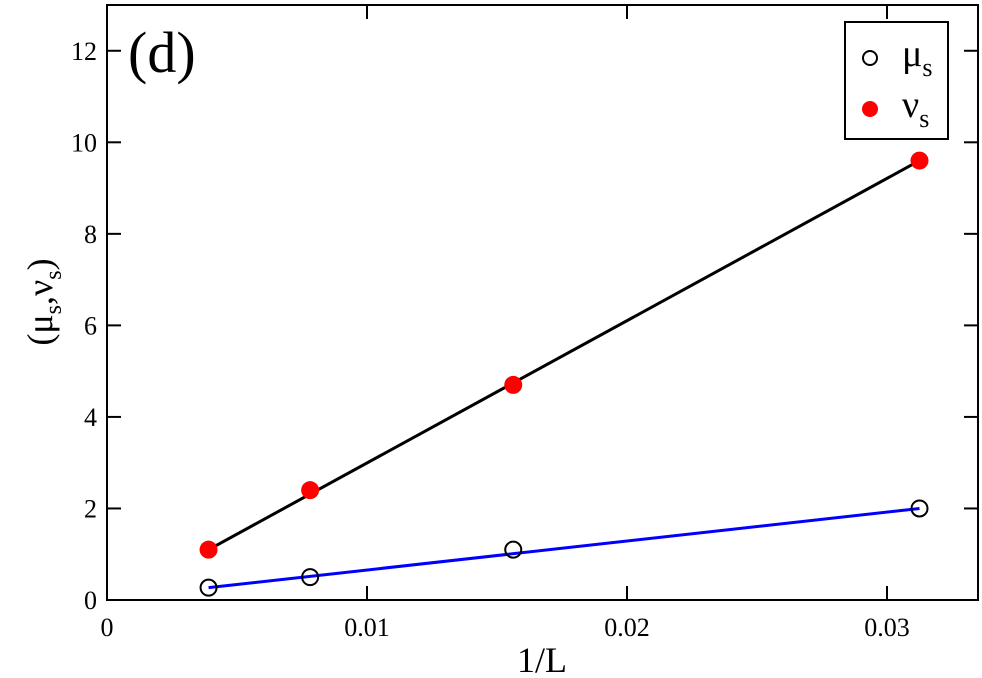  Describe the element at coordinates (870, 58) in the screenshot. I see `legend-marker-mu` at that location.